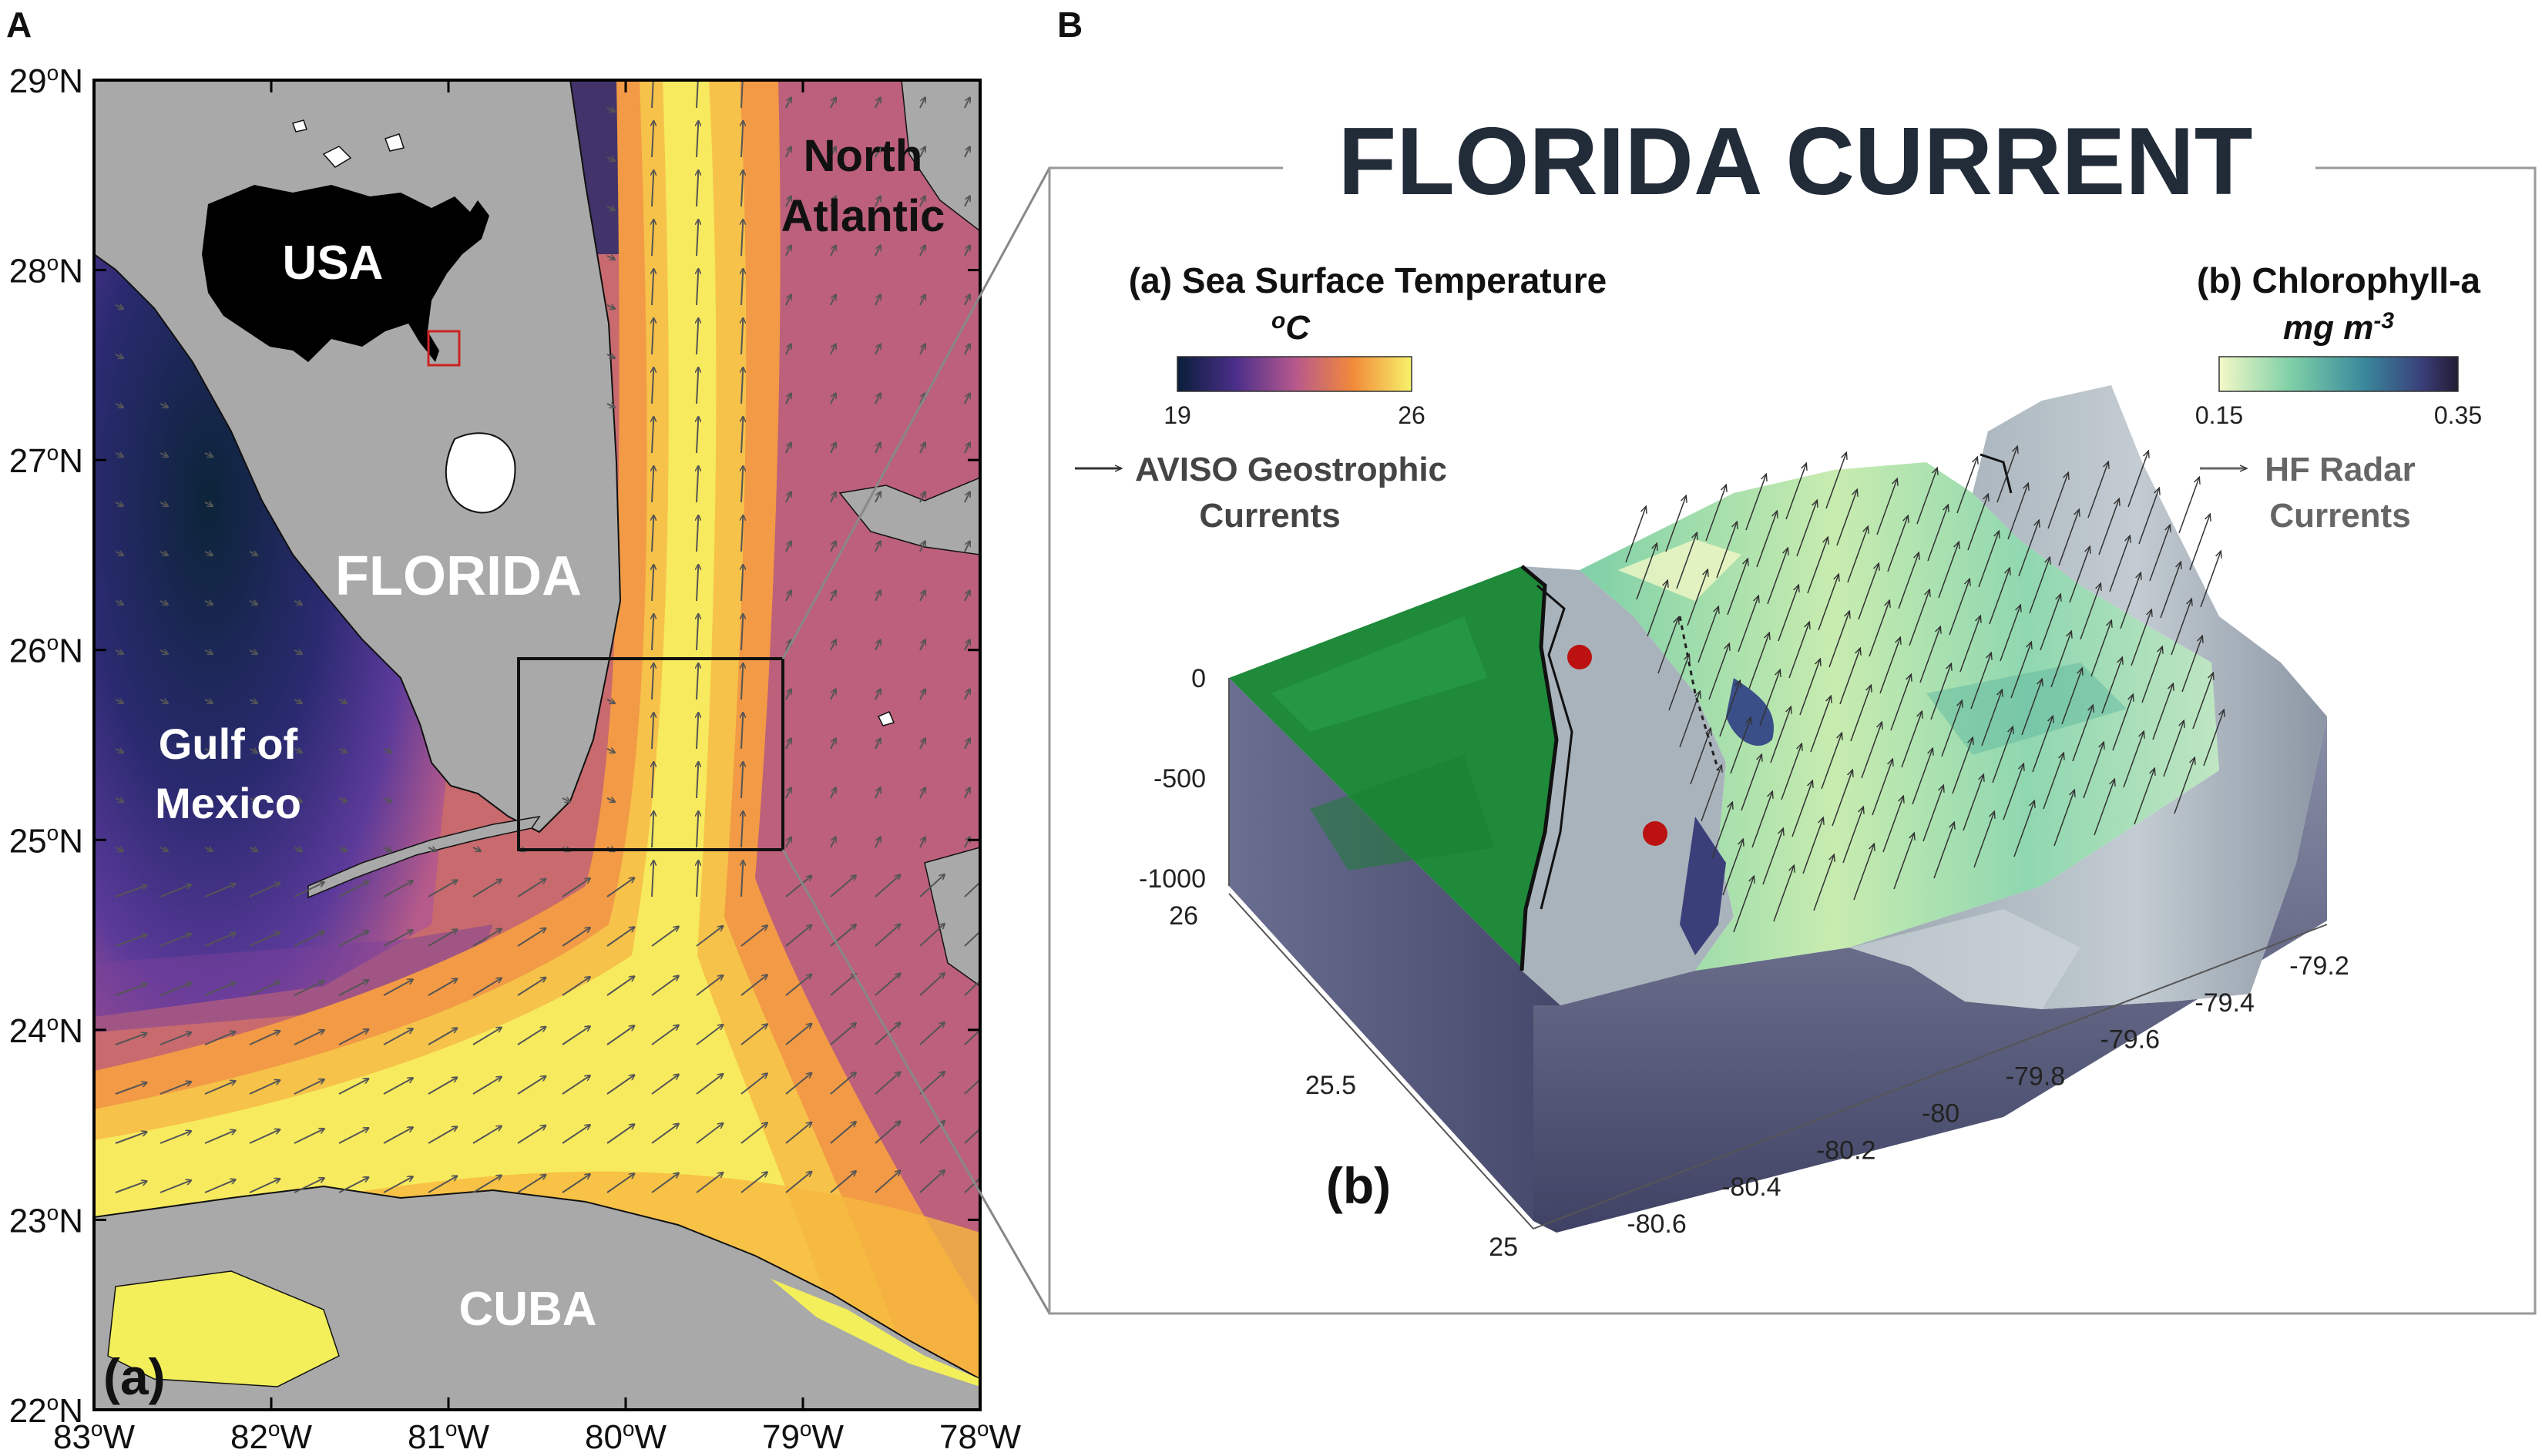 The width and height of the screenshot is (2542, 1456). What do you see at coordinates (28, 1221) in the screenshot?
I see `lat-tick-value: 23` at bounding box center [28, 1221].